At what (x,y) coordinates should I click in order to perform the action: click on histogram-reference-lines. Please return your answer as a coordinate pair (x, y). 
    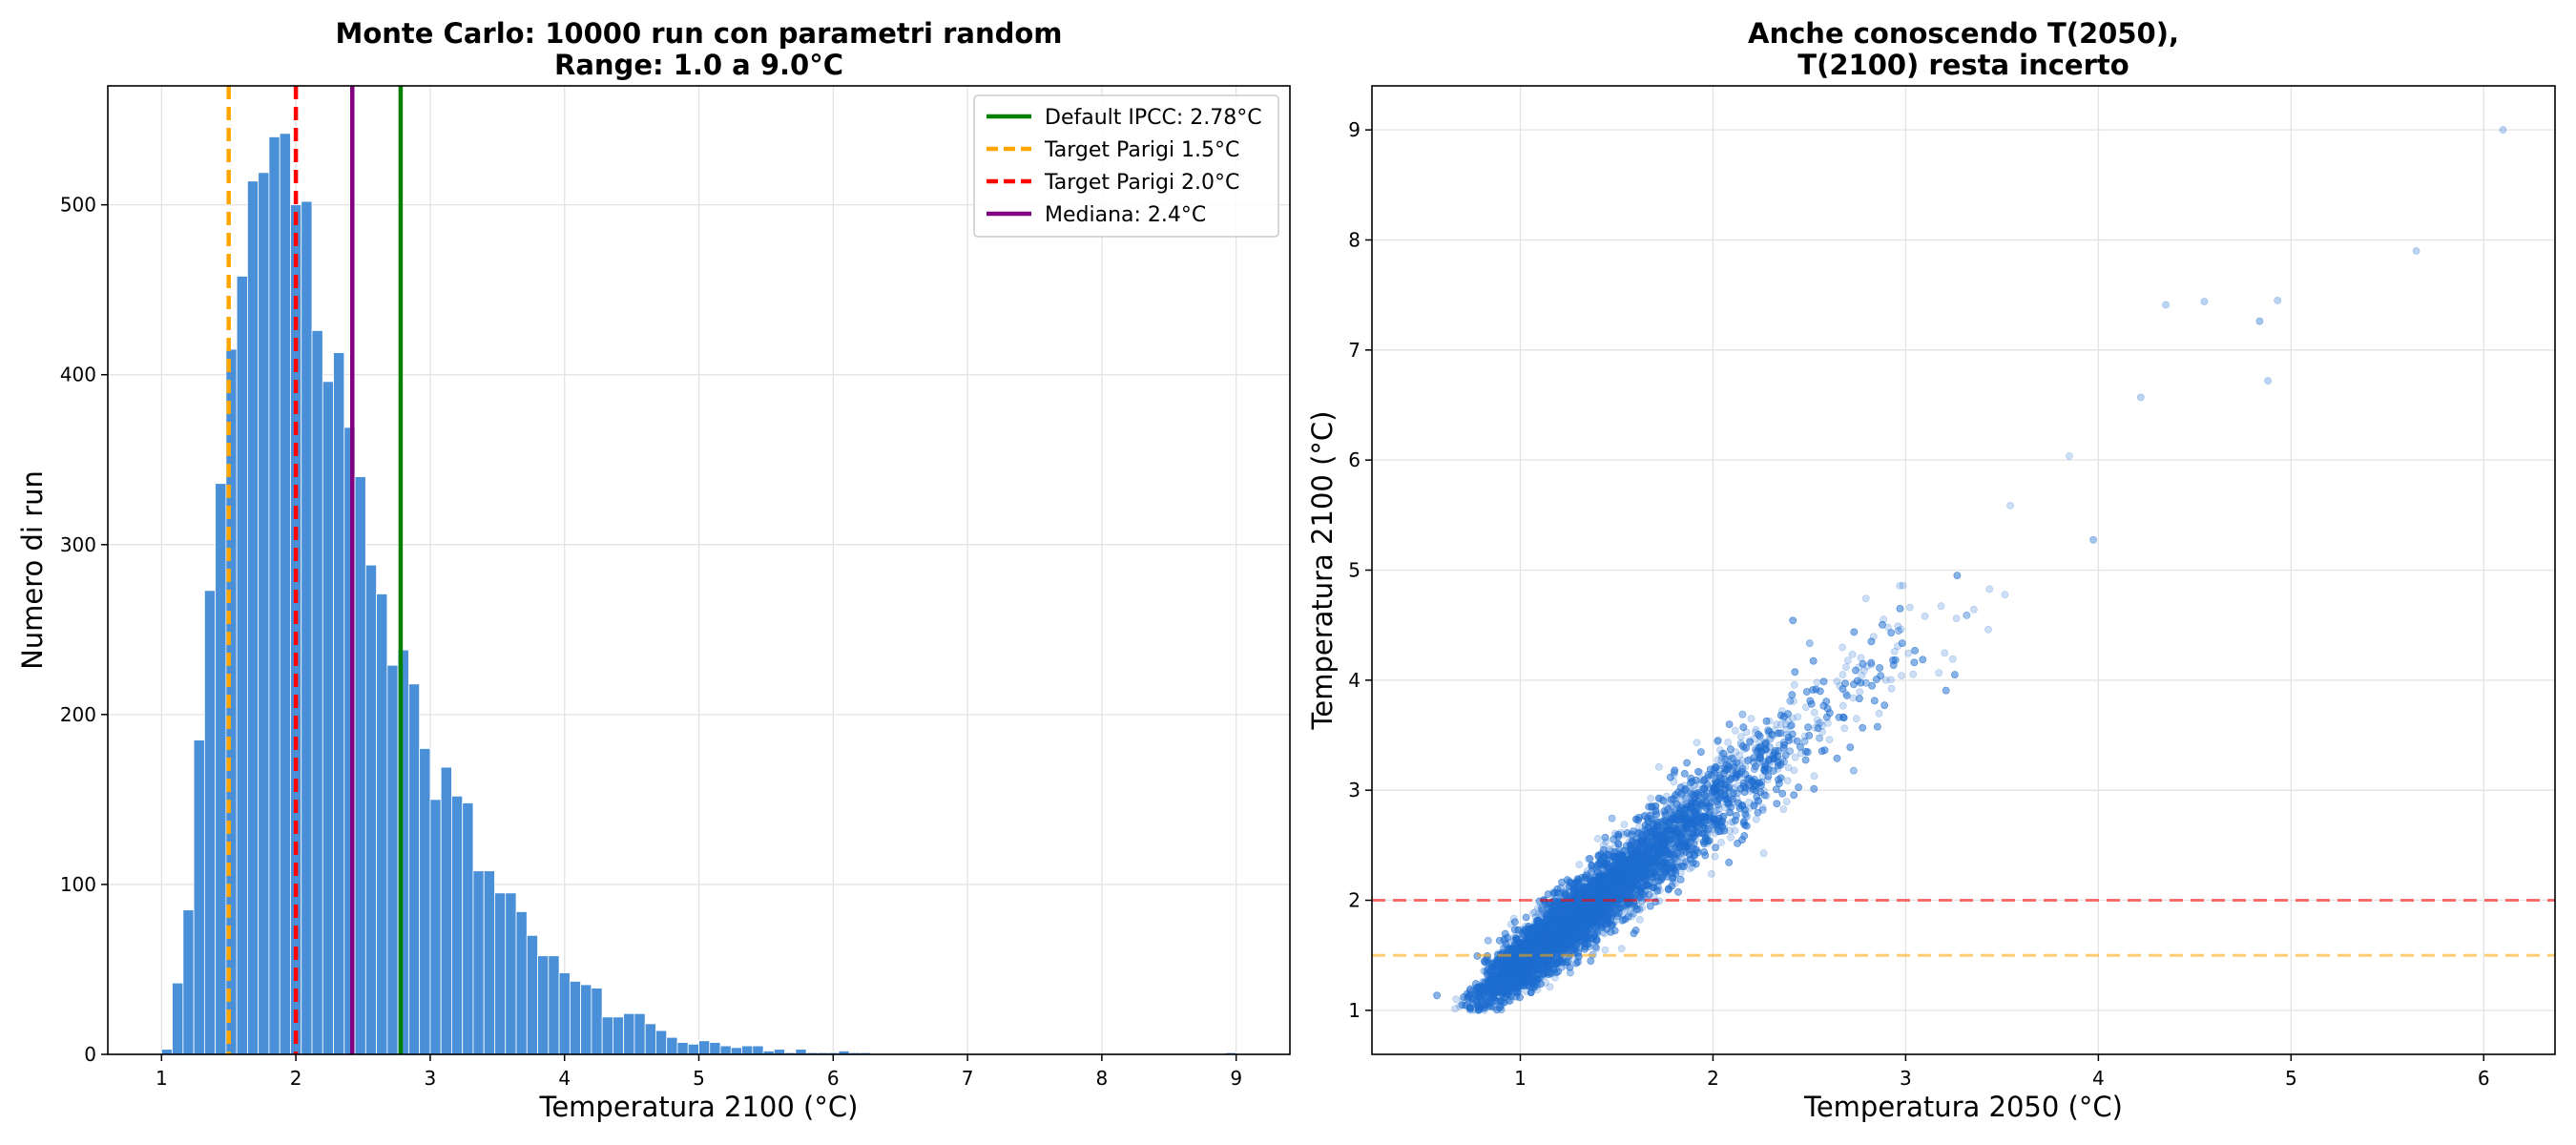
    Looking at the image, I should click on (315, 570).